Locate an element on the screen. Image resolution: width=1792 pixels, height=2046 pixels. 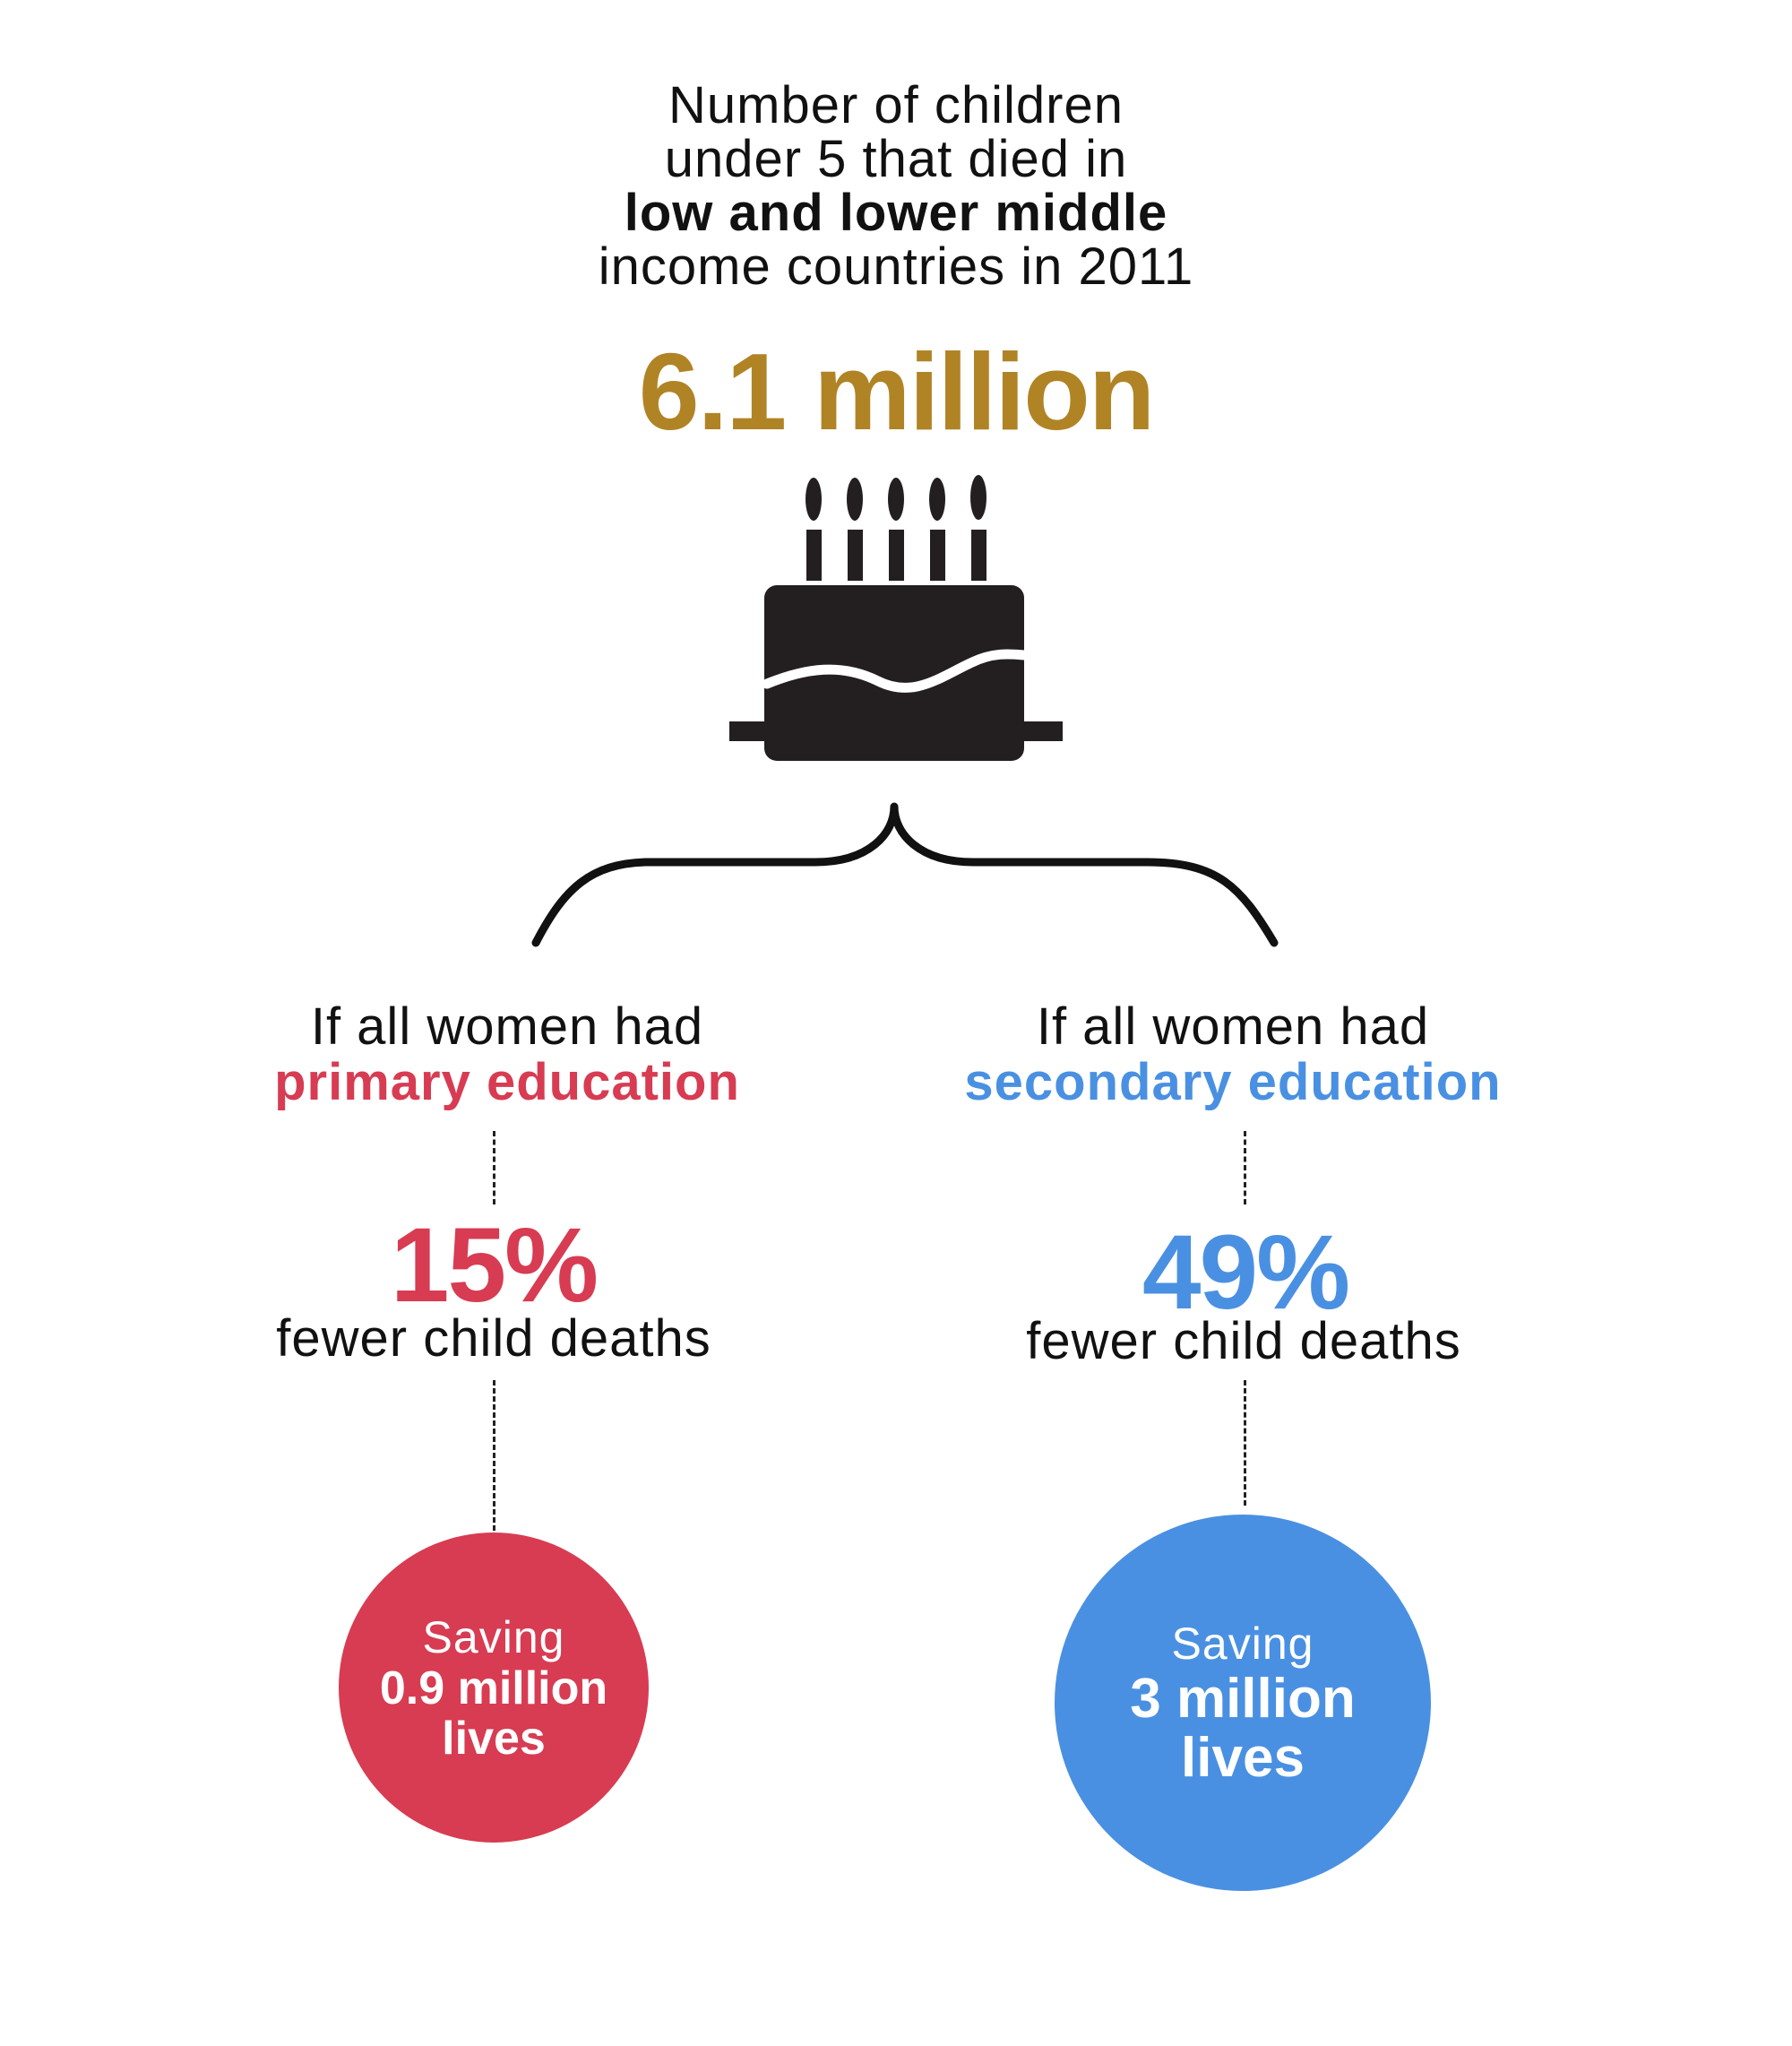
branch-secondary-highlight: secondary education is located at coordinates (1233, 1082).